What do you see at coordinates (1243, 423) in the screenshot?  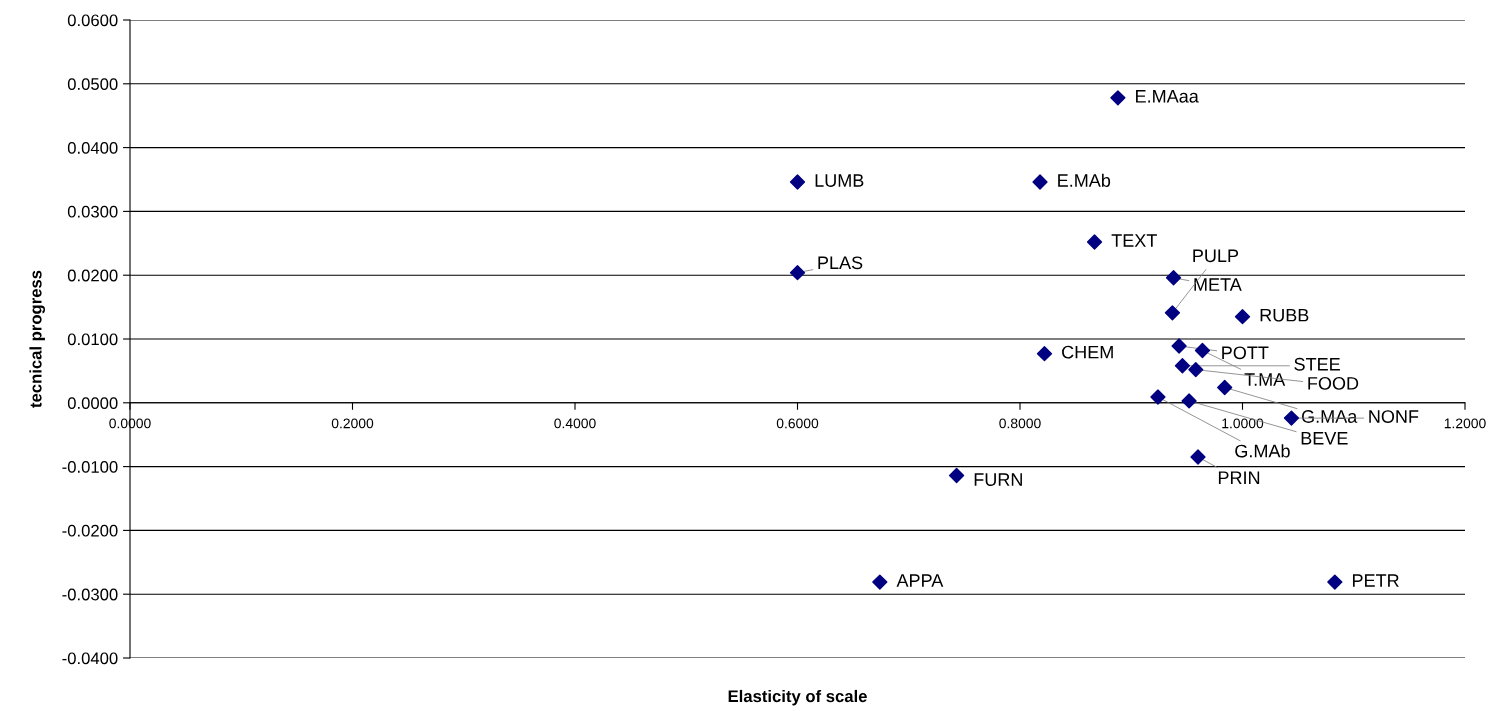 I see `x-tick-label: 1.0000` at bounding box center [1243, 423].